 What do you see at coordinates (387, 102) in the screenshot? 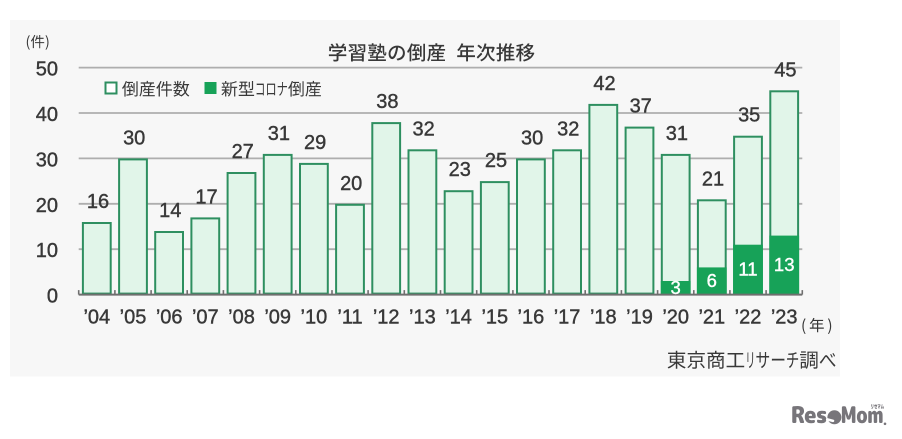
I see `svg-text: 38` at bounding box center [387, 102].